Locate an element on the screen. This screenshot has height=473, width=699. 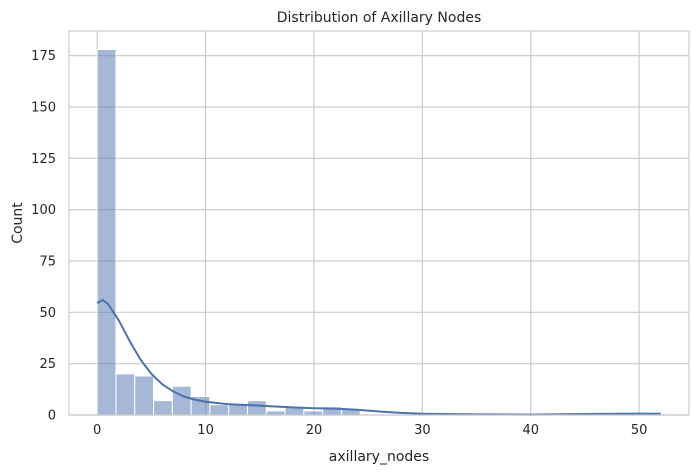
x-tick-label: 40 is located at coordinates (530, 430).